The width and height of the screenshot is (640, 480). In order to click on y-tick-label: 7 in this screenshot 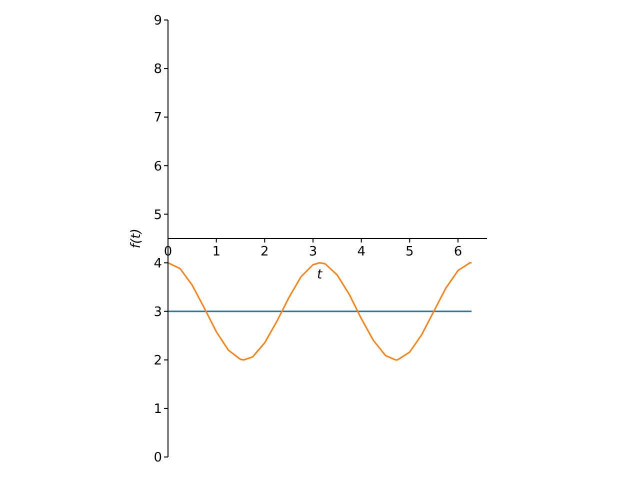, I will do `click(158, 118)`.